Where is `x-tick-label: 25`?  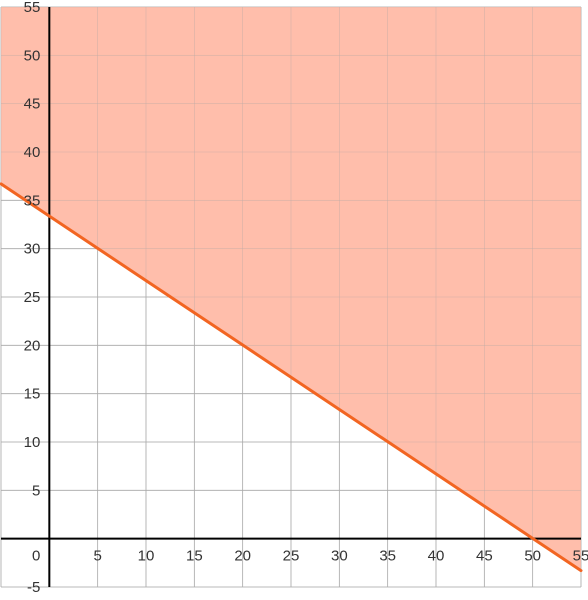
x-tick-label: 25 is located at coordinates (291, 556).